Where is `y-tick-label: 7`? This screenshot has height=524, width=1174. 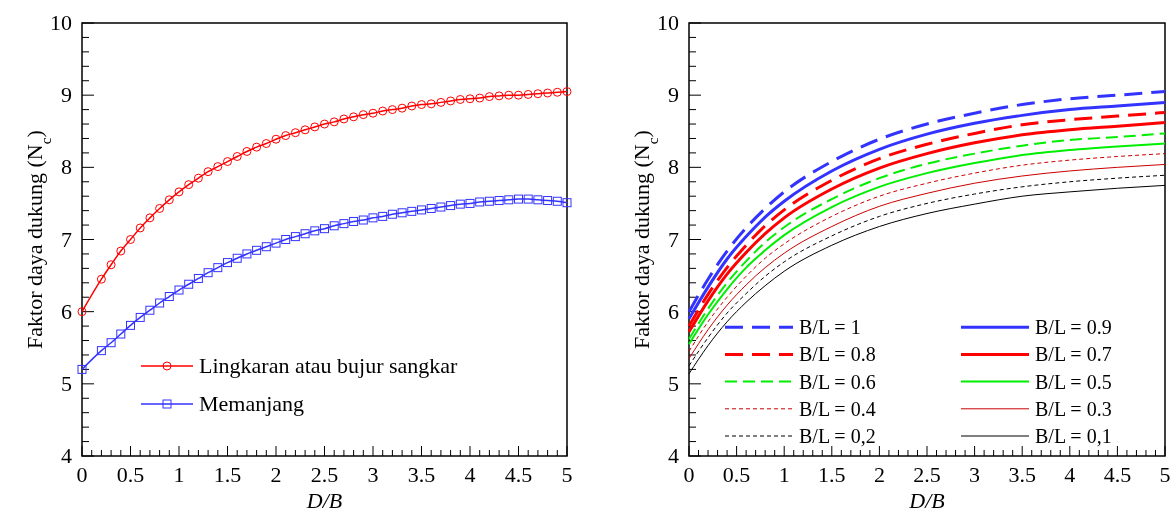
y-tick-label: 7 is located at coordinates (673, 239).